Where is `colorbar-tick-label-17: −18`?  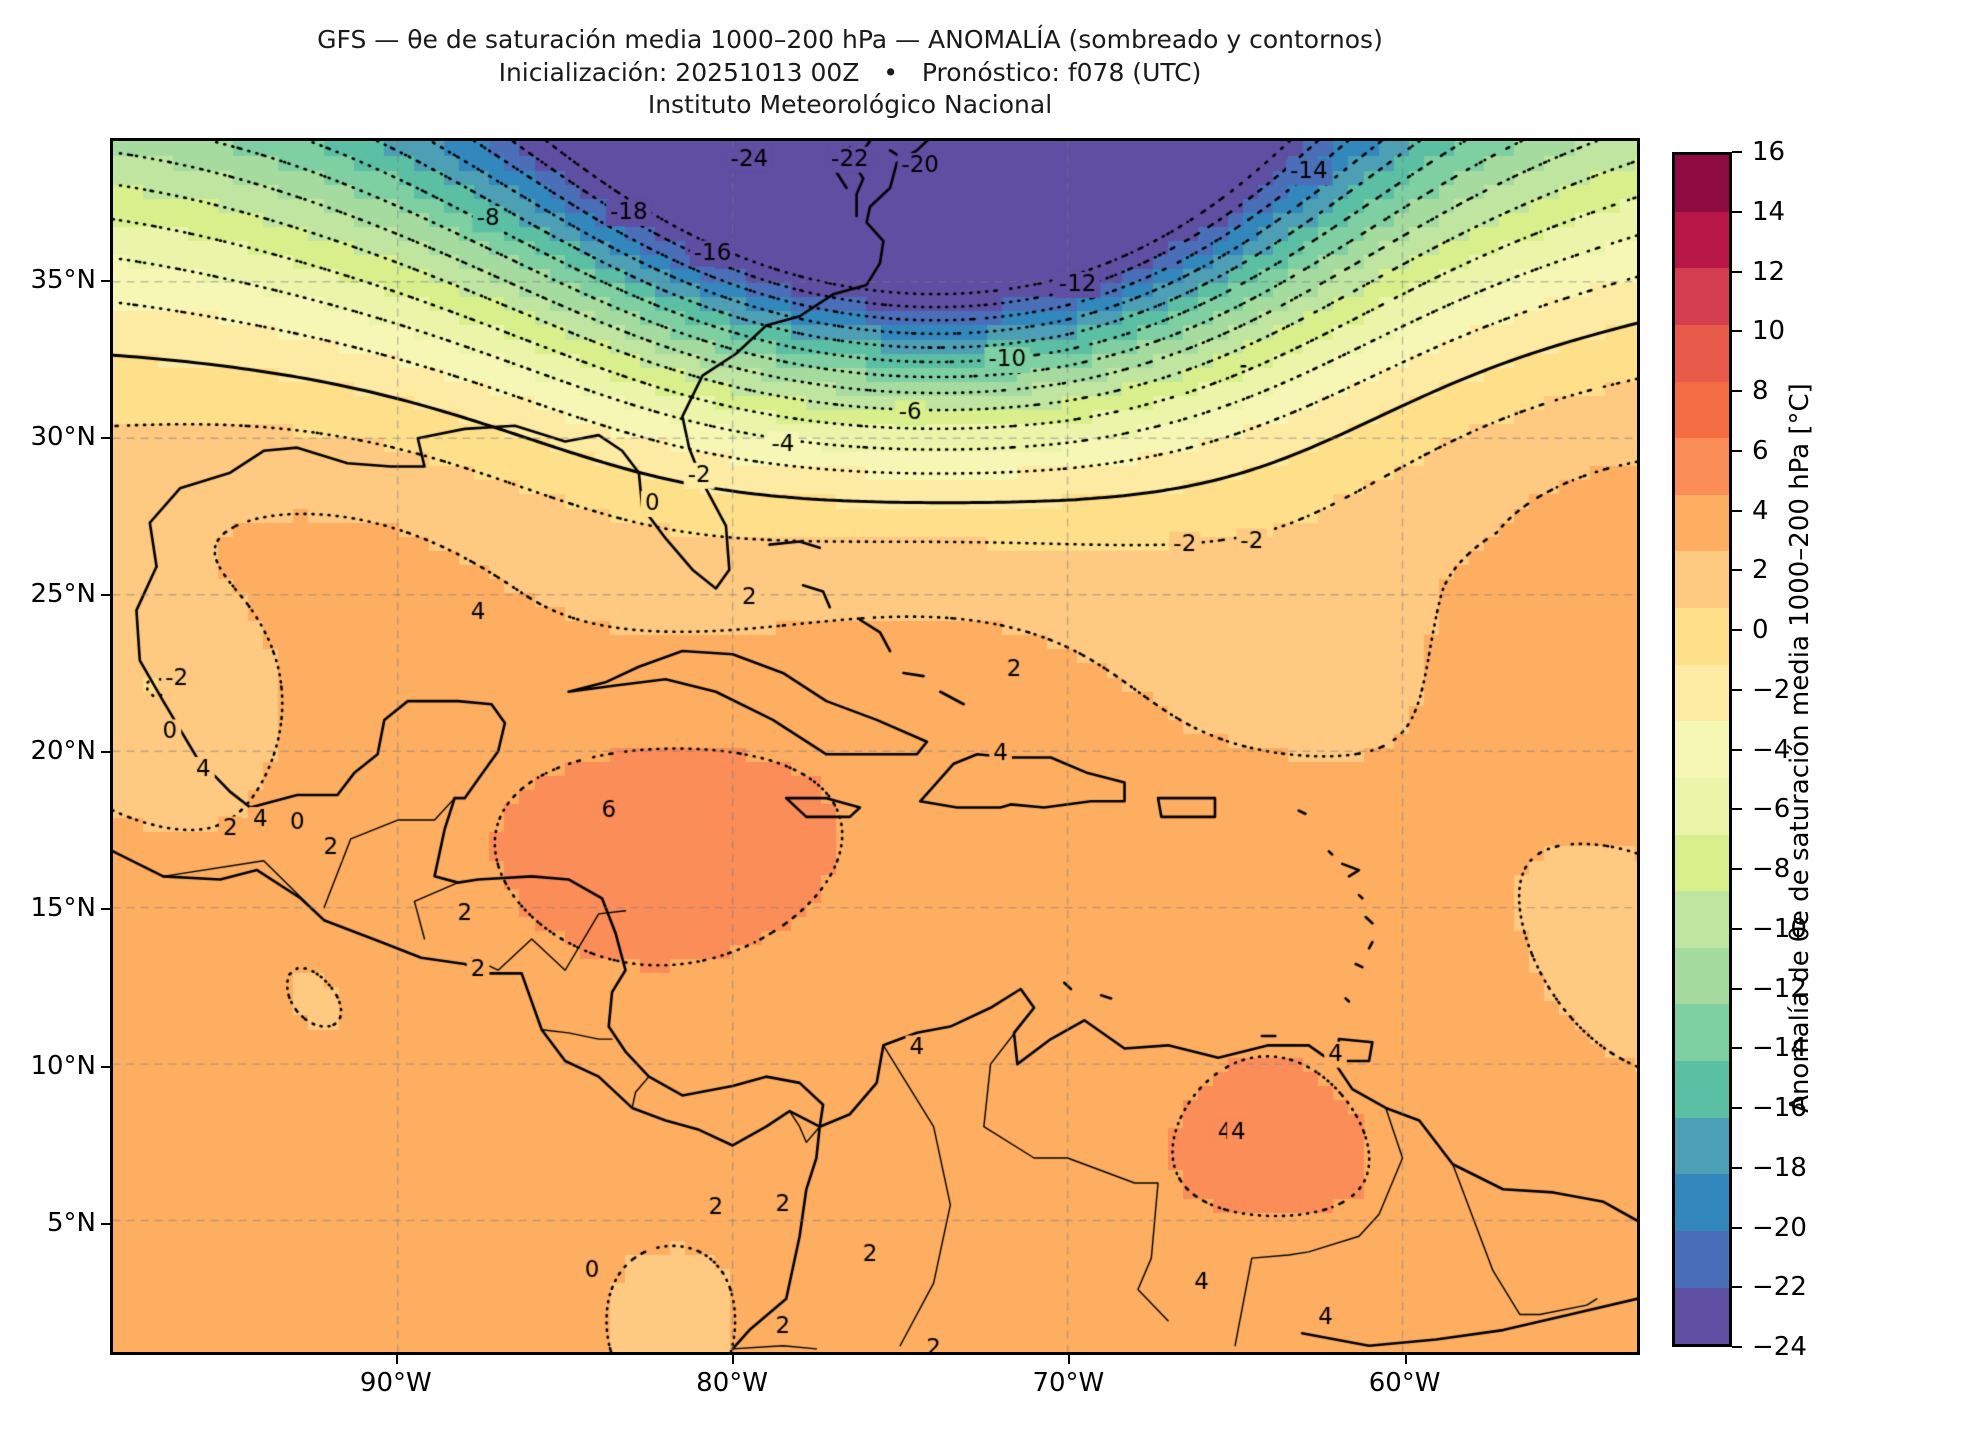
colorbar-tick-label-17: −18 is located at coordinates (1779, 1167).